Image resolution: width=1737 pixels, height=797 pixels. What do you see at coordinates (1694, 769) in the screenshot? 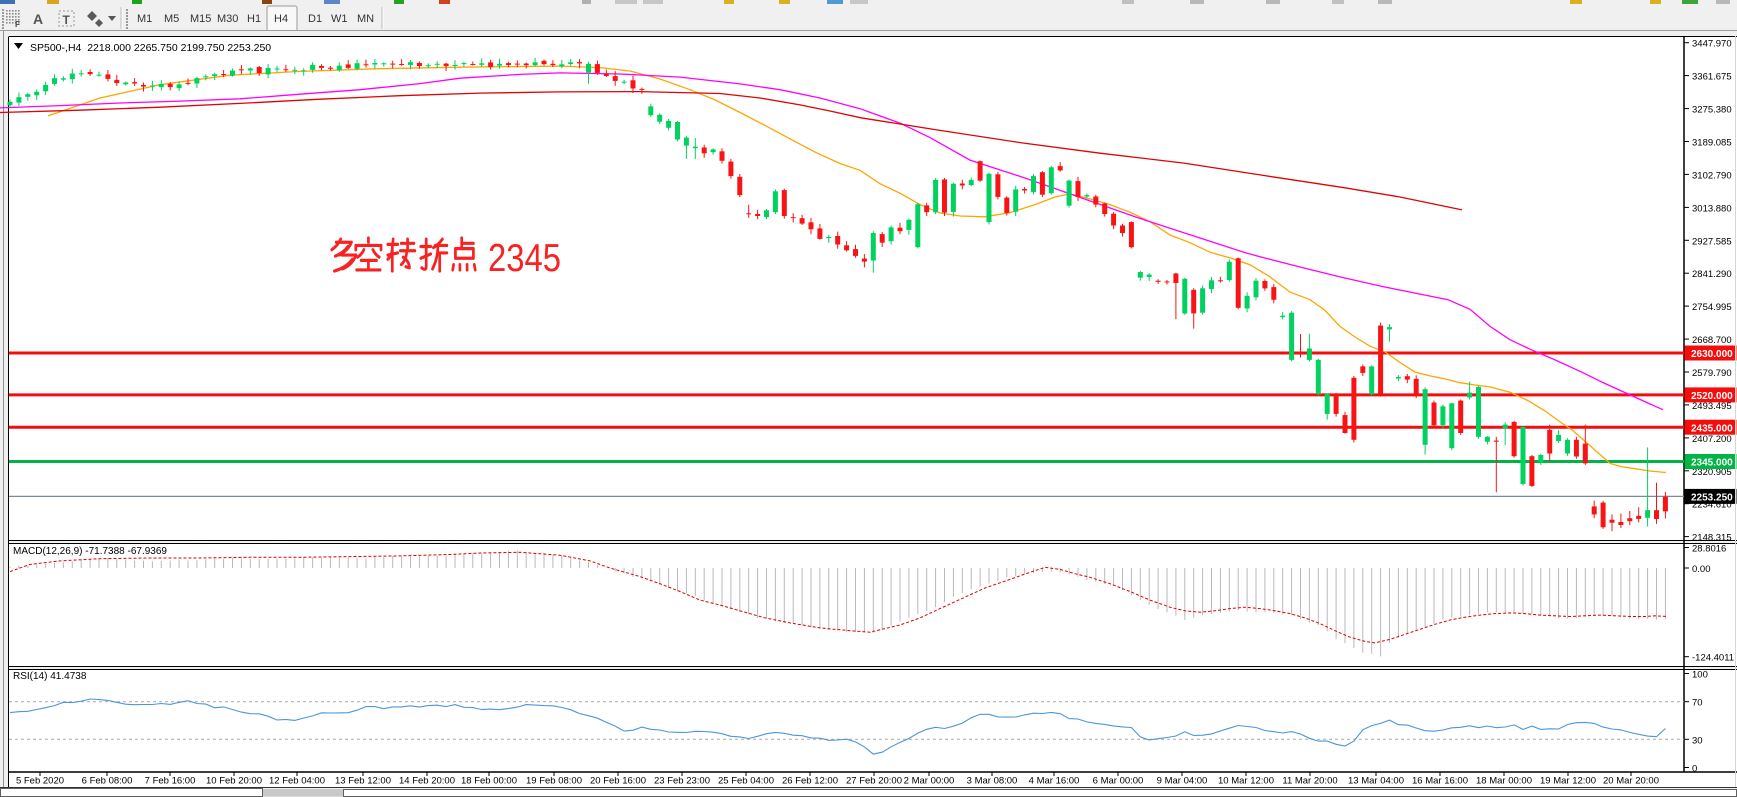
I see `svg-text: 0` at bounding box center [1694, 769].